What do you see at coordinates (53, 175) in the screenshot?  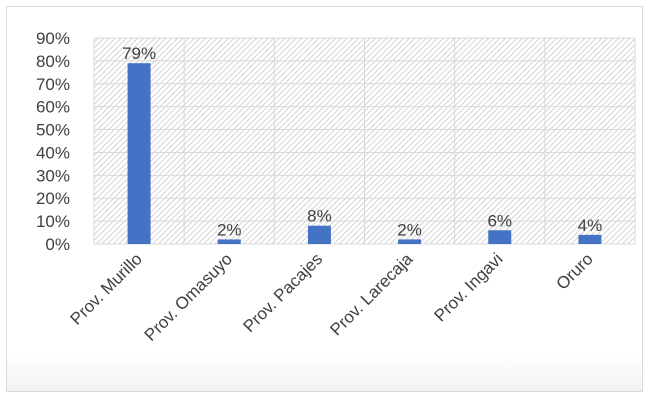 I see `y-tick-label: 30%` at bounding box center [53, 175].